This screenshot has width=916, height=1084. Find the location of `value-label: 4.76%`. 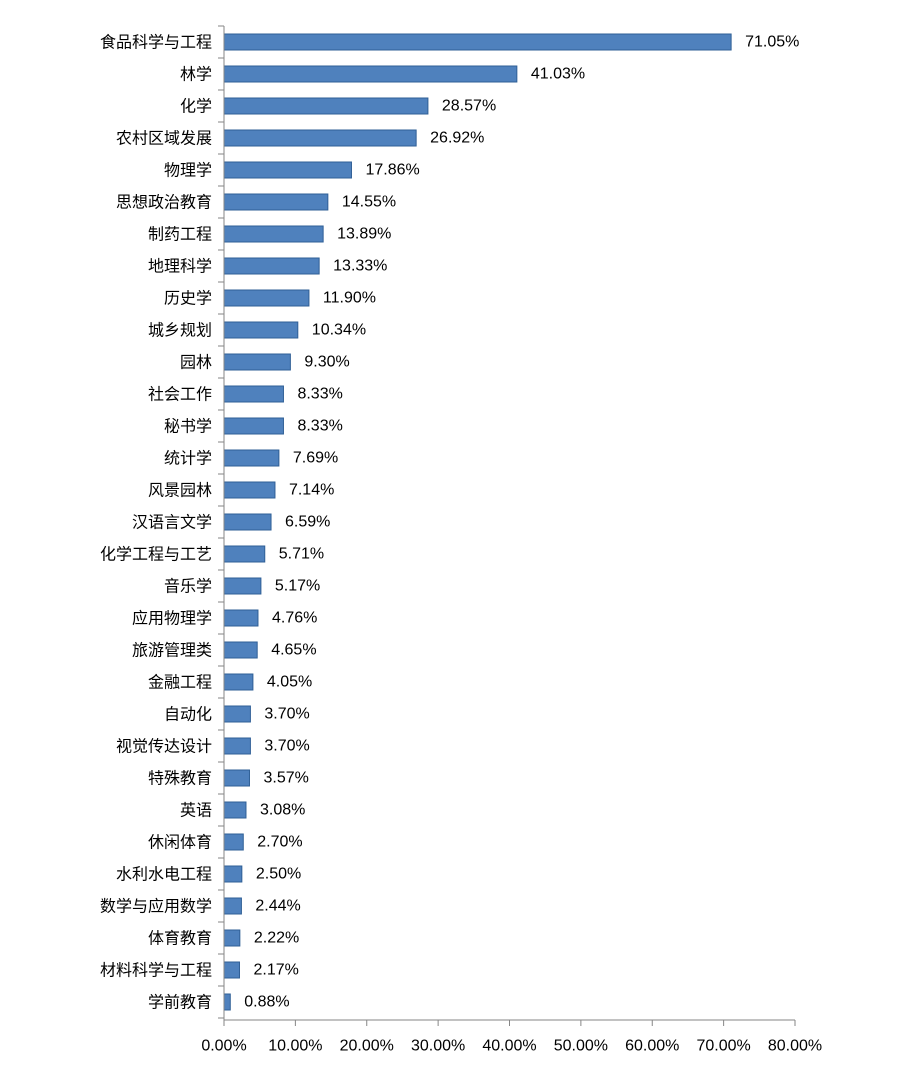

value-label: 4.76% is located at coordinates (294, 618).